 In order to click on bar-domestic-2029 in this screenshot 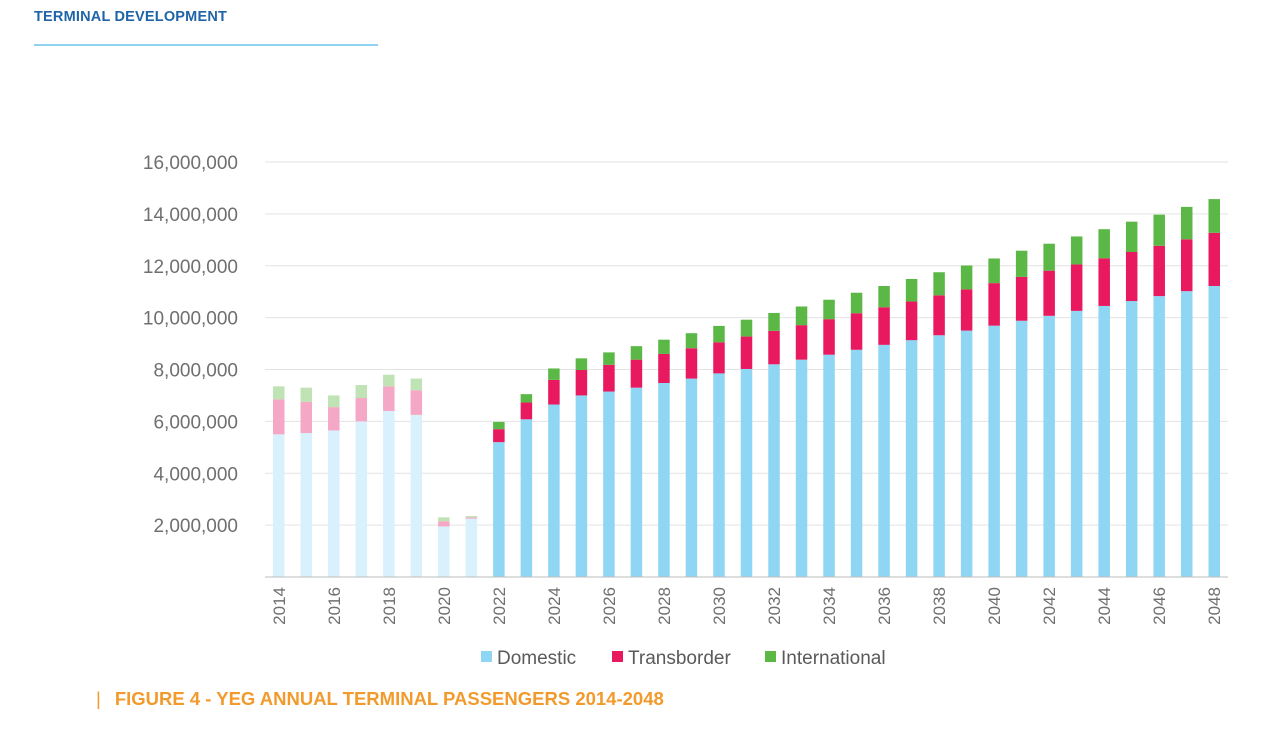, I will do `click(691, 477)`.